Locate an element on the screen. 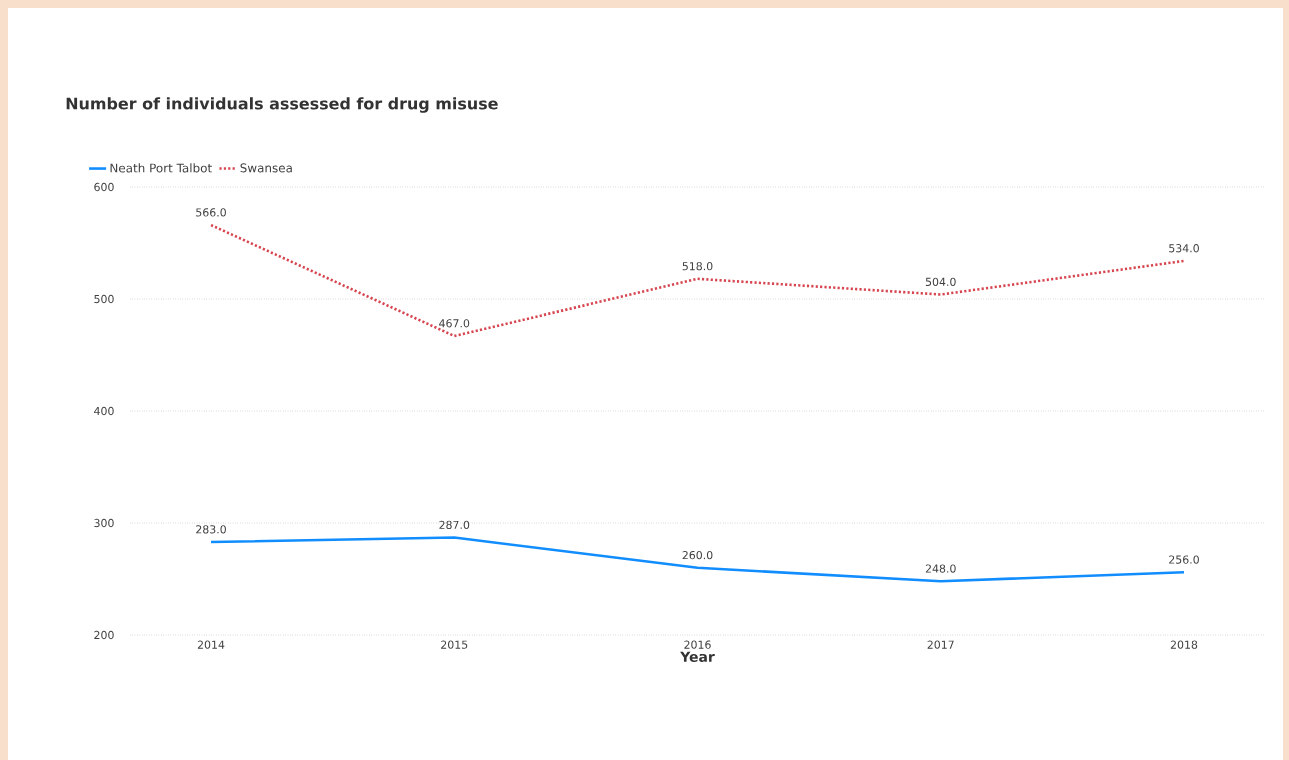 This screenshot has height=760, width=1289. y-tick-label: 500 is located at coordinates (104, 299).